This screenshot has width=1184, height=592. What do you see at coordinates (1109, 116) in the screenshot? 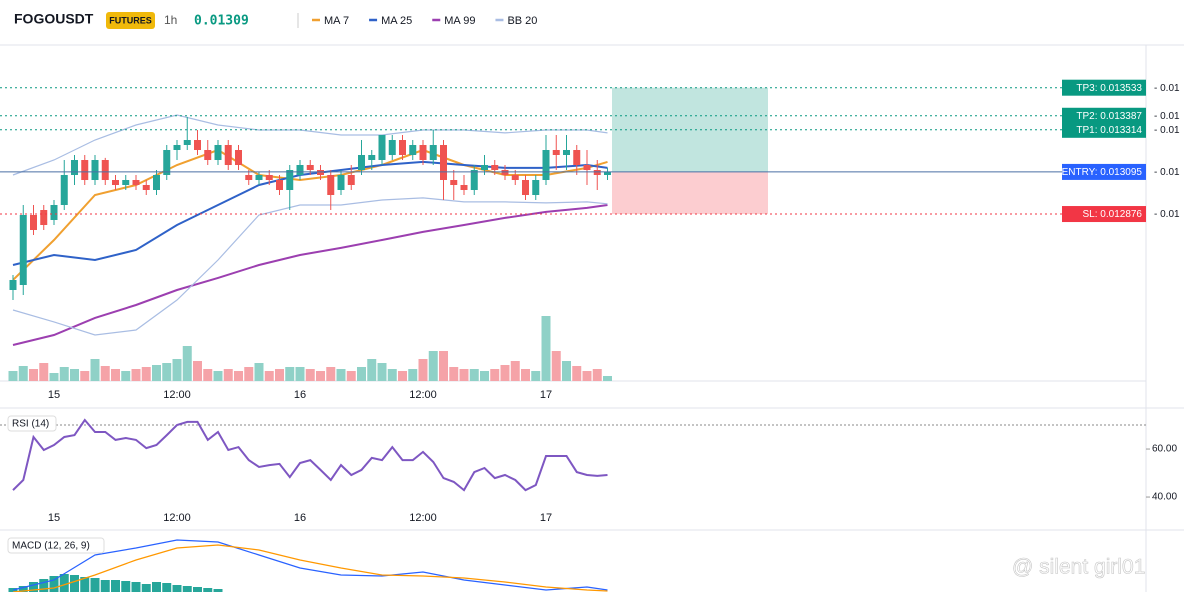
I see `level-label: TP2: 0.013387` at bounding box center [1109, 116].